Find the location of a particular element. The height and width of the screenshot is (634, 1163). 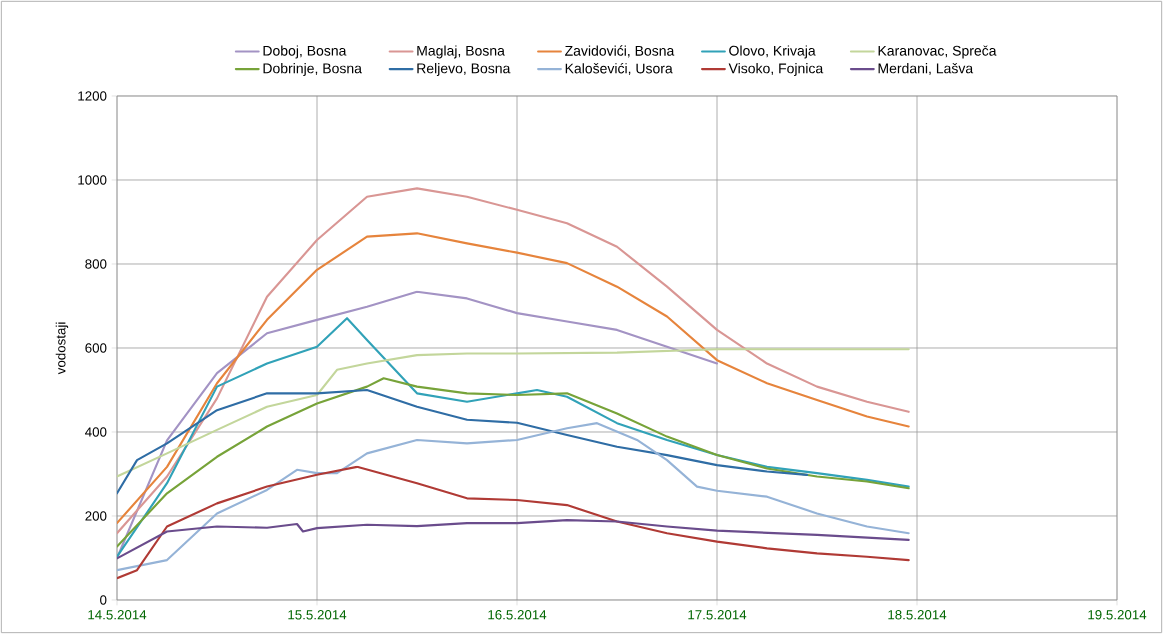

legend-label: Visoko, Fojnica is located at coordinates (776, 70).